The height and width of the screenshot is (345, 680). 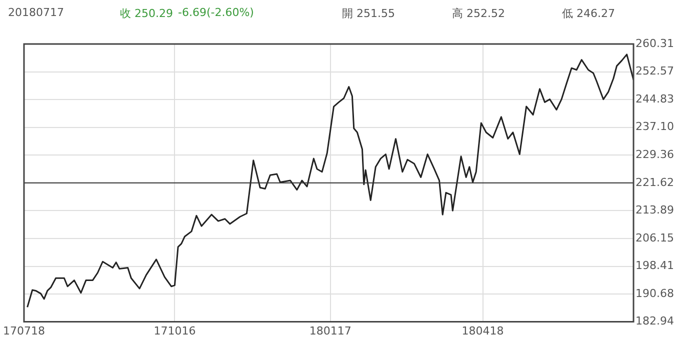 I want to click on text: 高 252.52, so click(x=478, y=13).